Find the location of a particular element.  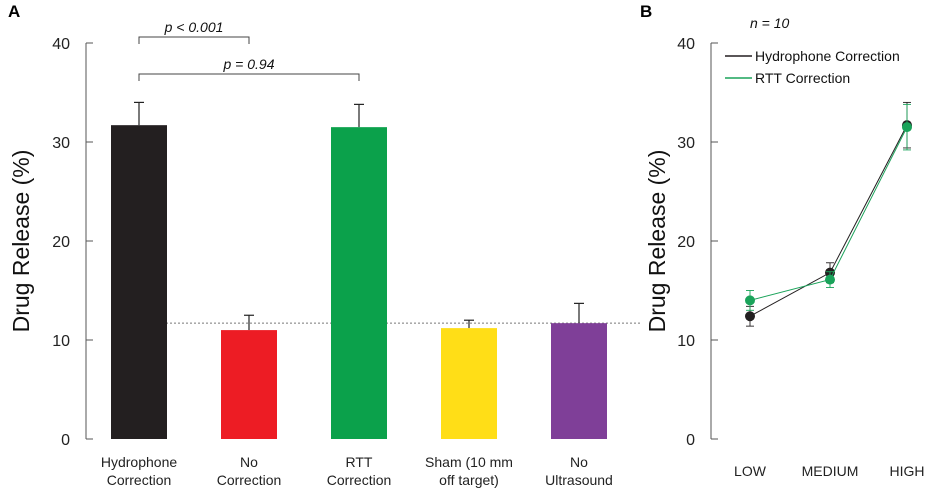

x-category-label: HIGH is located at coordinates (907, 471).